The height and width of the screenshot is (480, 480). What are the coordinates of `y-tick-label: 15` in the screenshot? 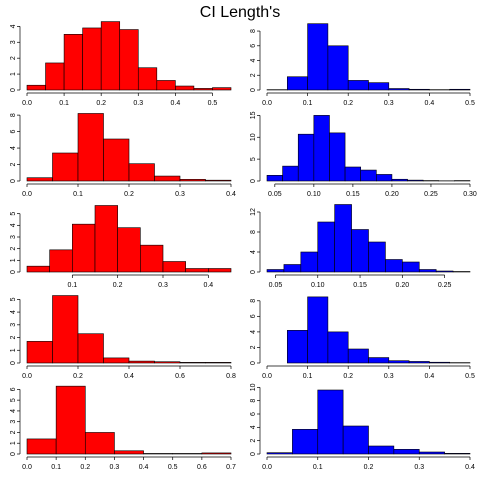 It's located at (253, 115).